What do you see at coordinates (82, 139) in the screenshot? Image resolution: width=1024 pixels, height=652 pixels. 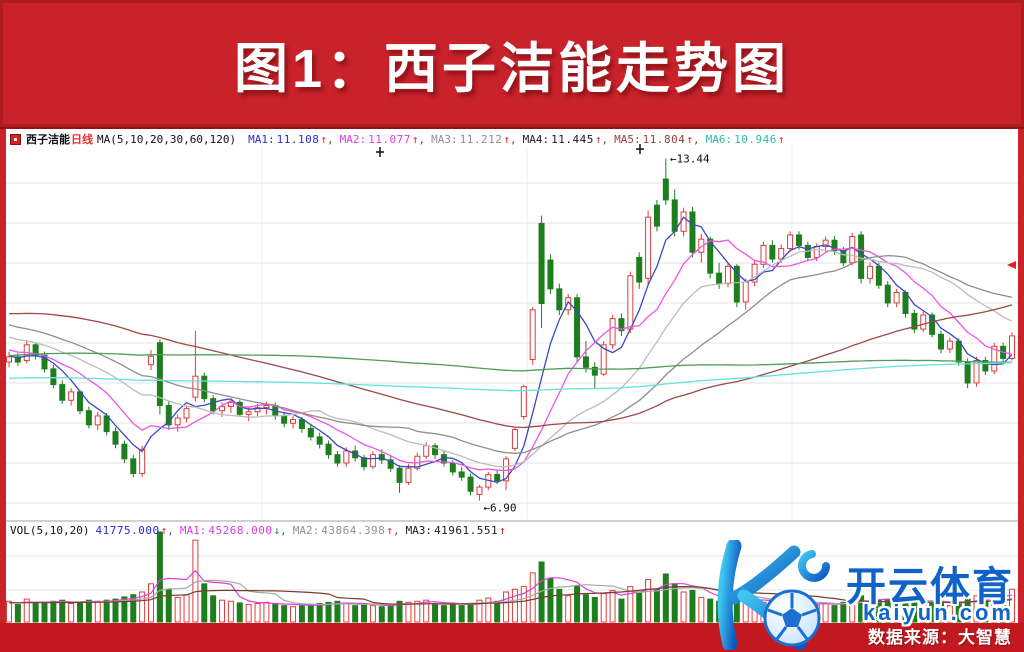 I see `period-label: 日线` at bounding box center [82, 139].